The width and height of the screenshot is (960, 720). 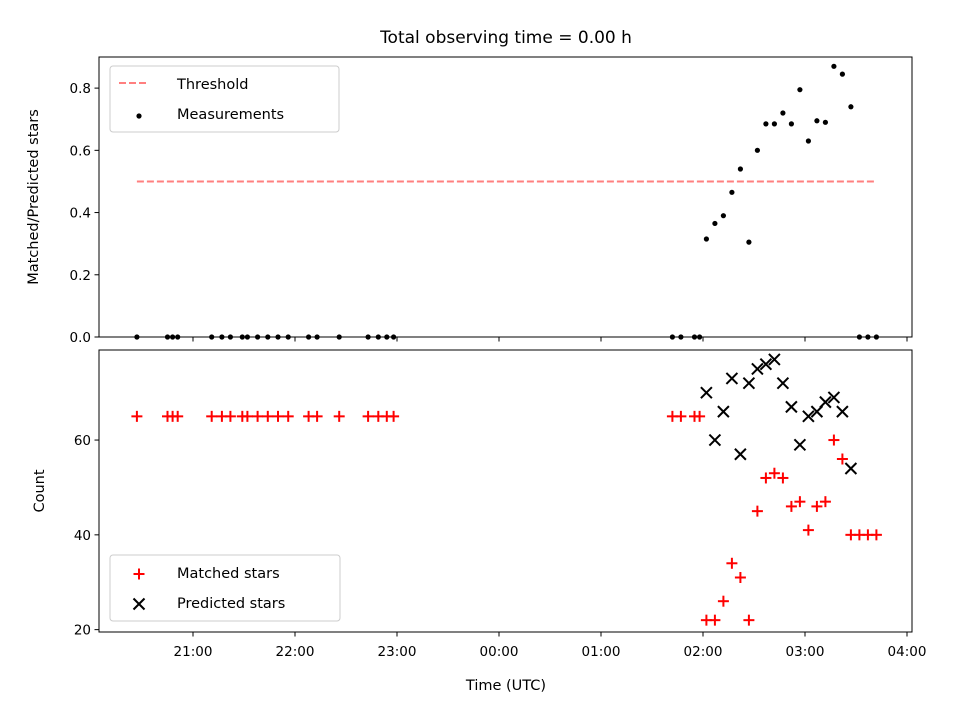 I want to click on ratio-y-axis: 0.0 0.2 0.4 0.6 0.8, so click(x=84, y=213).